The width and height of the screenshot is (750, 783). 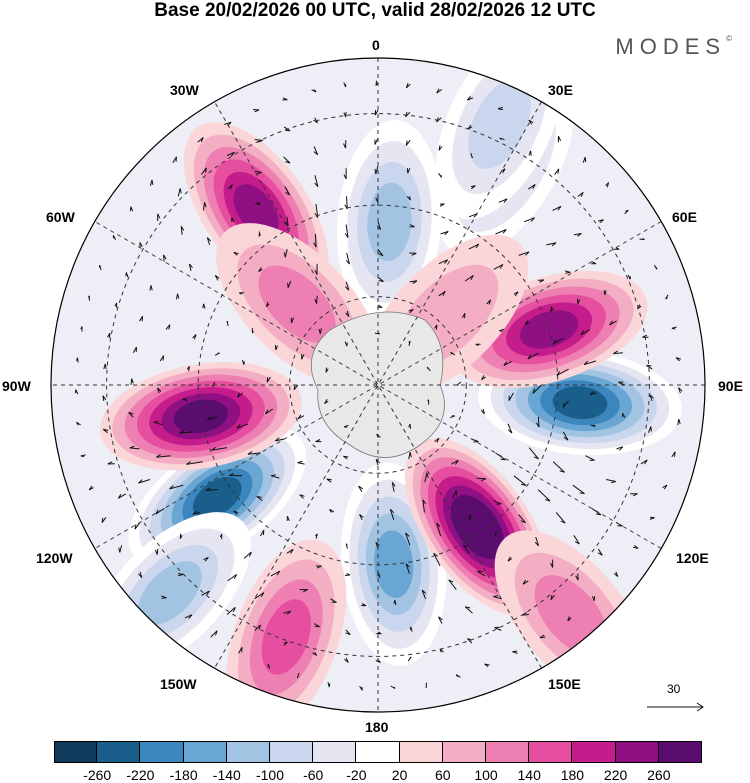 What do you see at coordinates (564, 684) in the screenshot?
I see `label-150e: 150E` at bounding box center [564, 684].